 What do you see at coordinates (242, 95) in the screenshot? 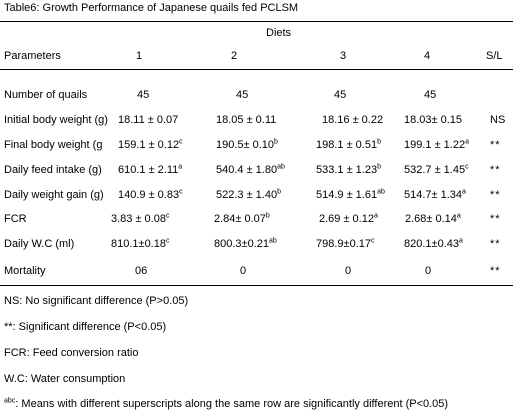
I see `diet-2-value: 45` at bounding box center [242, 95].